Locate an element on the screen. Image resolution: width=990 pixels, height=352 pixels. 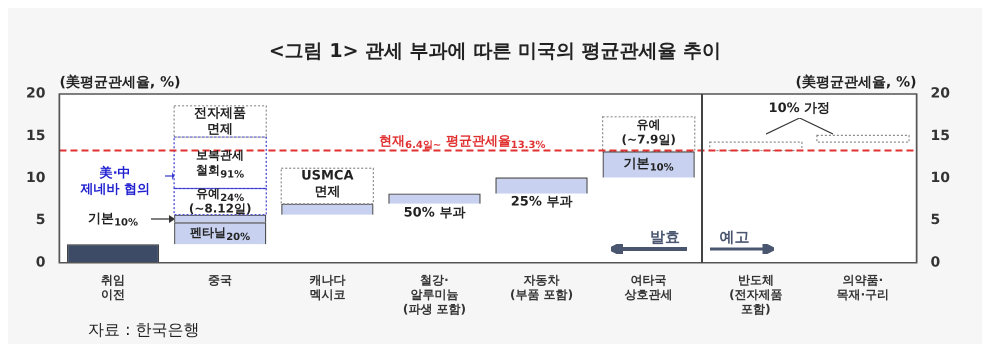
annotation: 25% 부과 is located at coordinates (541, 202).